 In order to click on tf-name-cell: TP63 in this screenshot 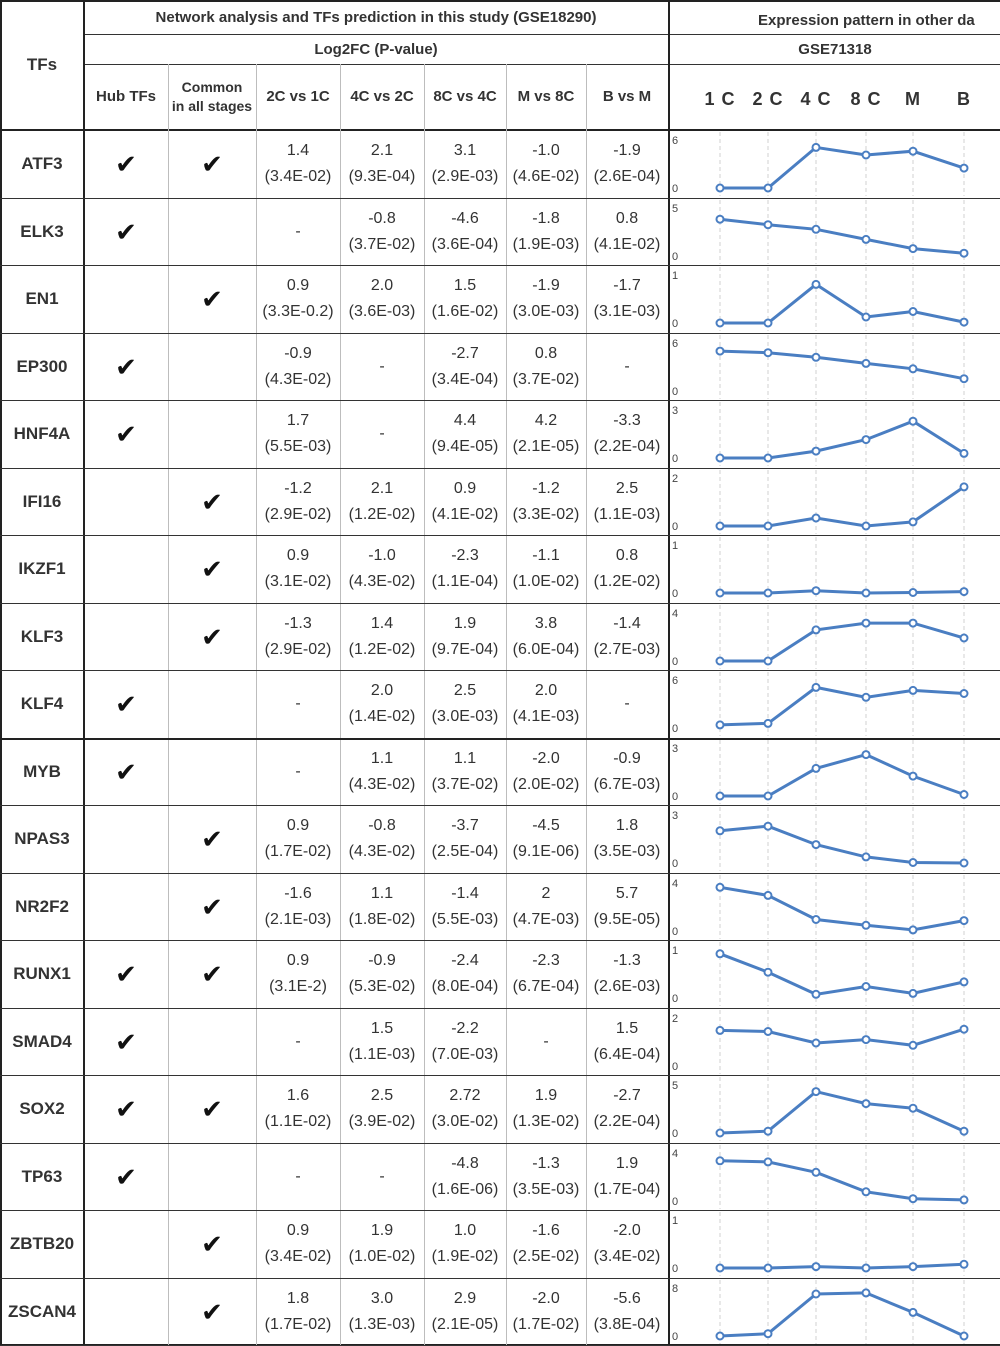, I will do `click(42, 1176)`.